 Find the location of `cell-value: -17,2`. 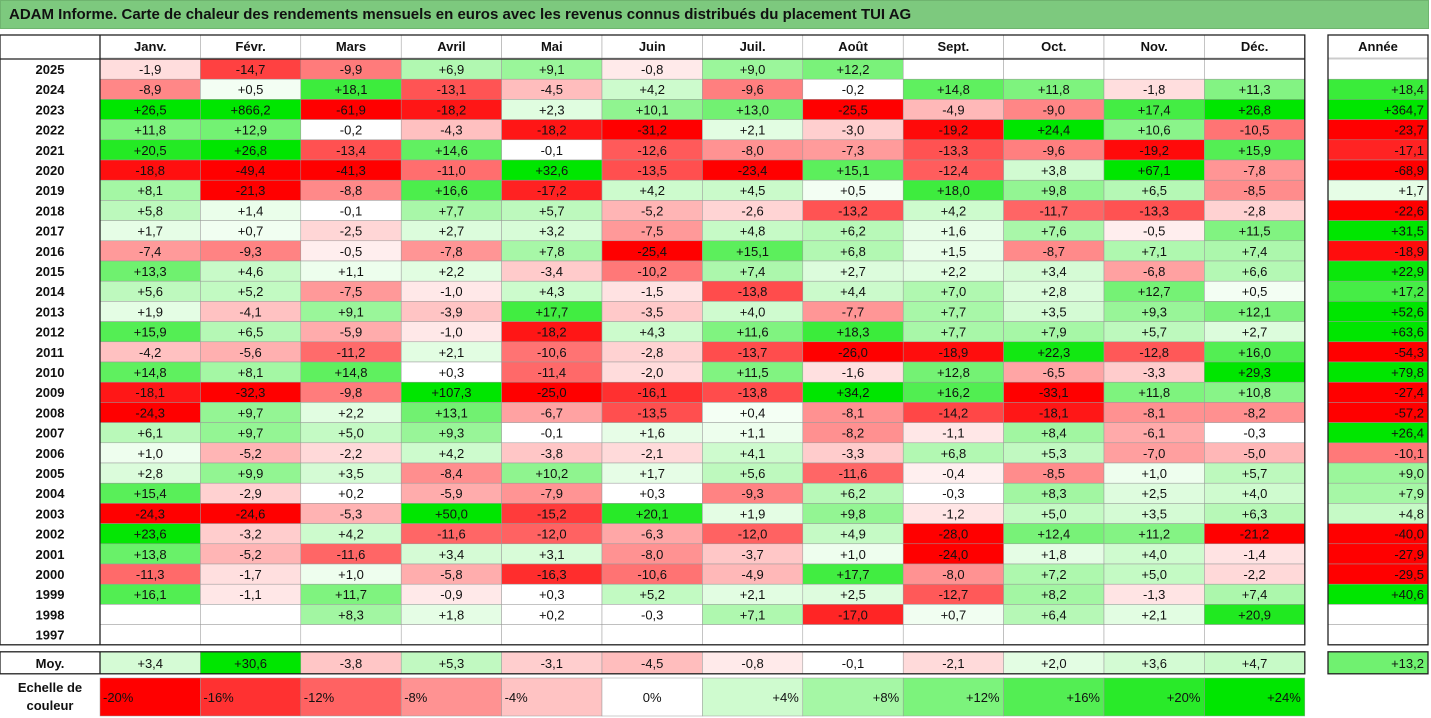

cell-value: -17,2 is located at coordinates (552, 190).